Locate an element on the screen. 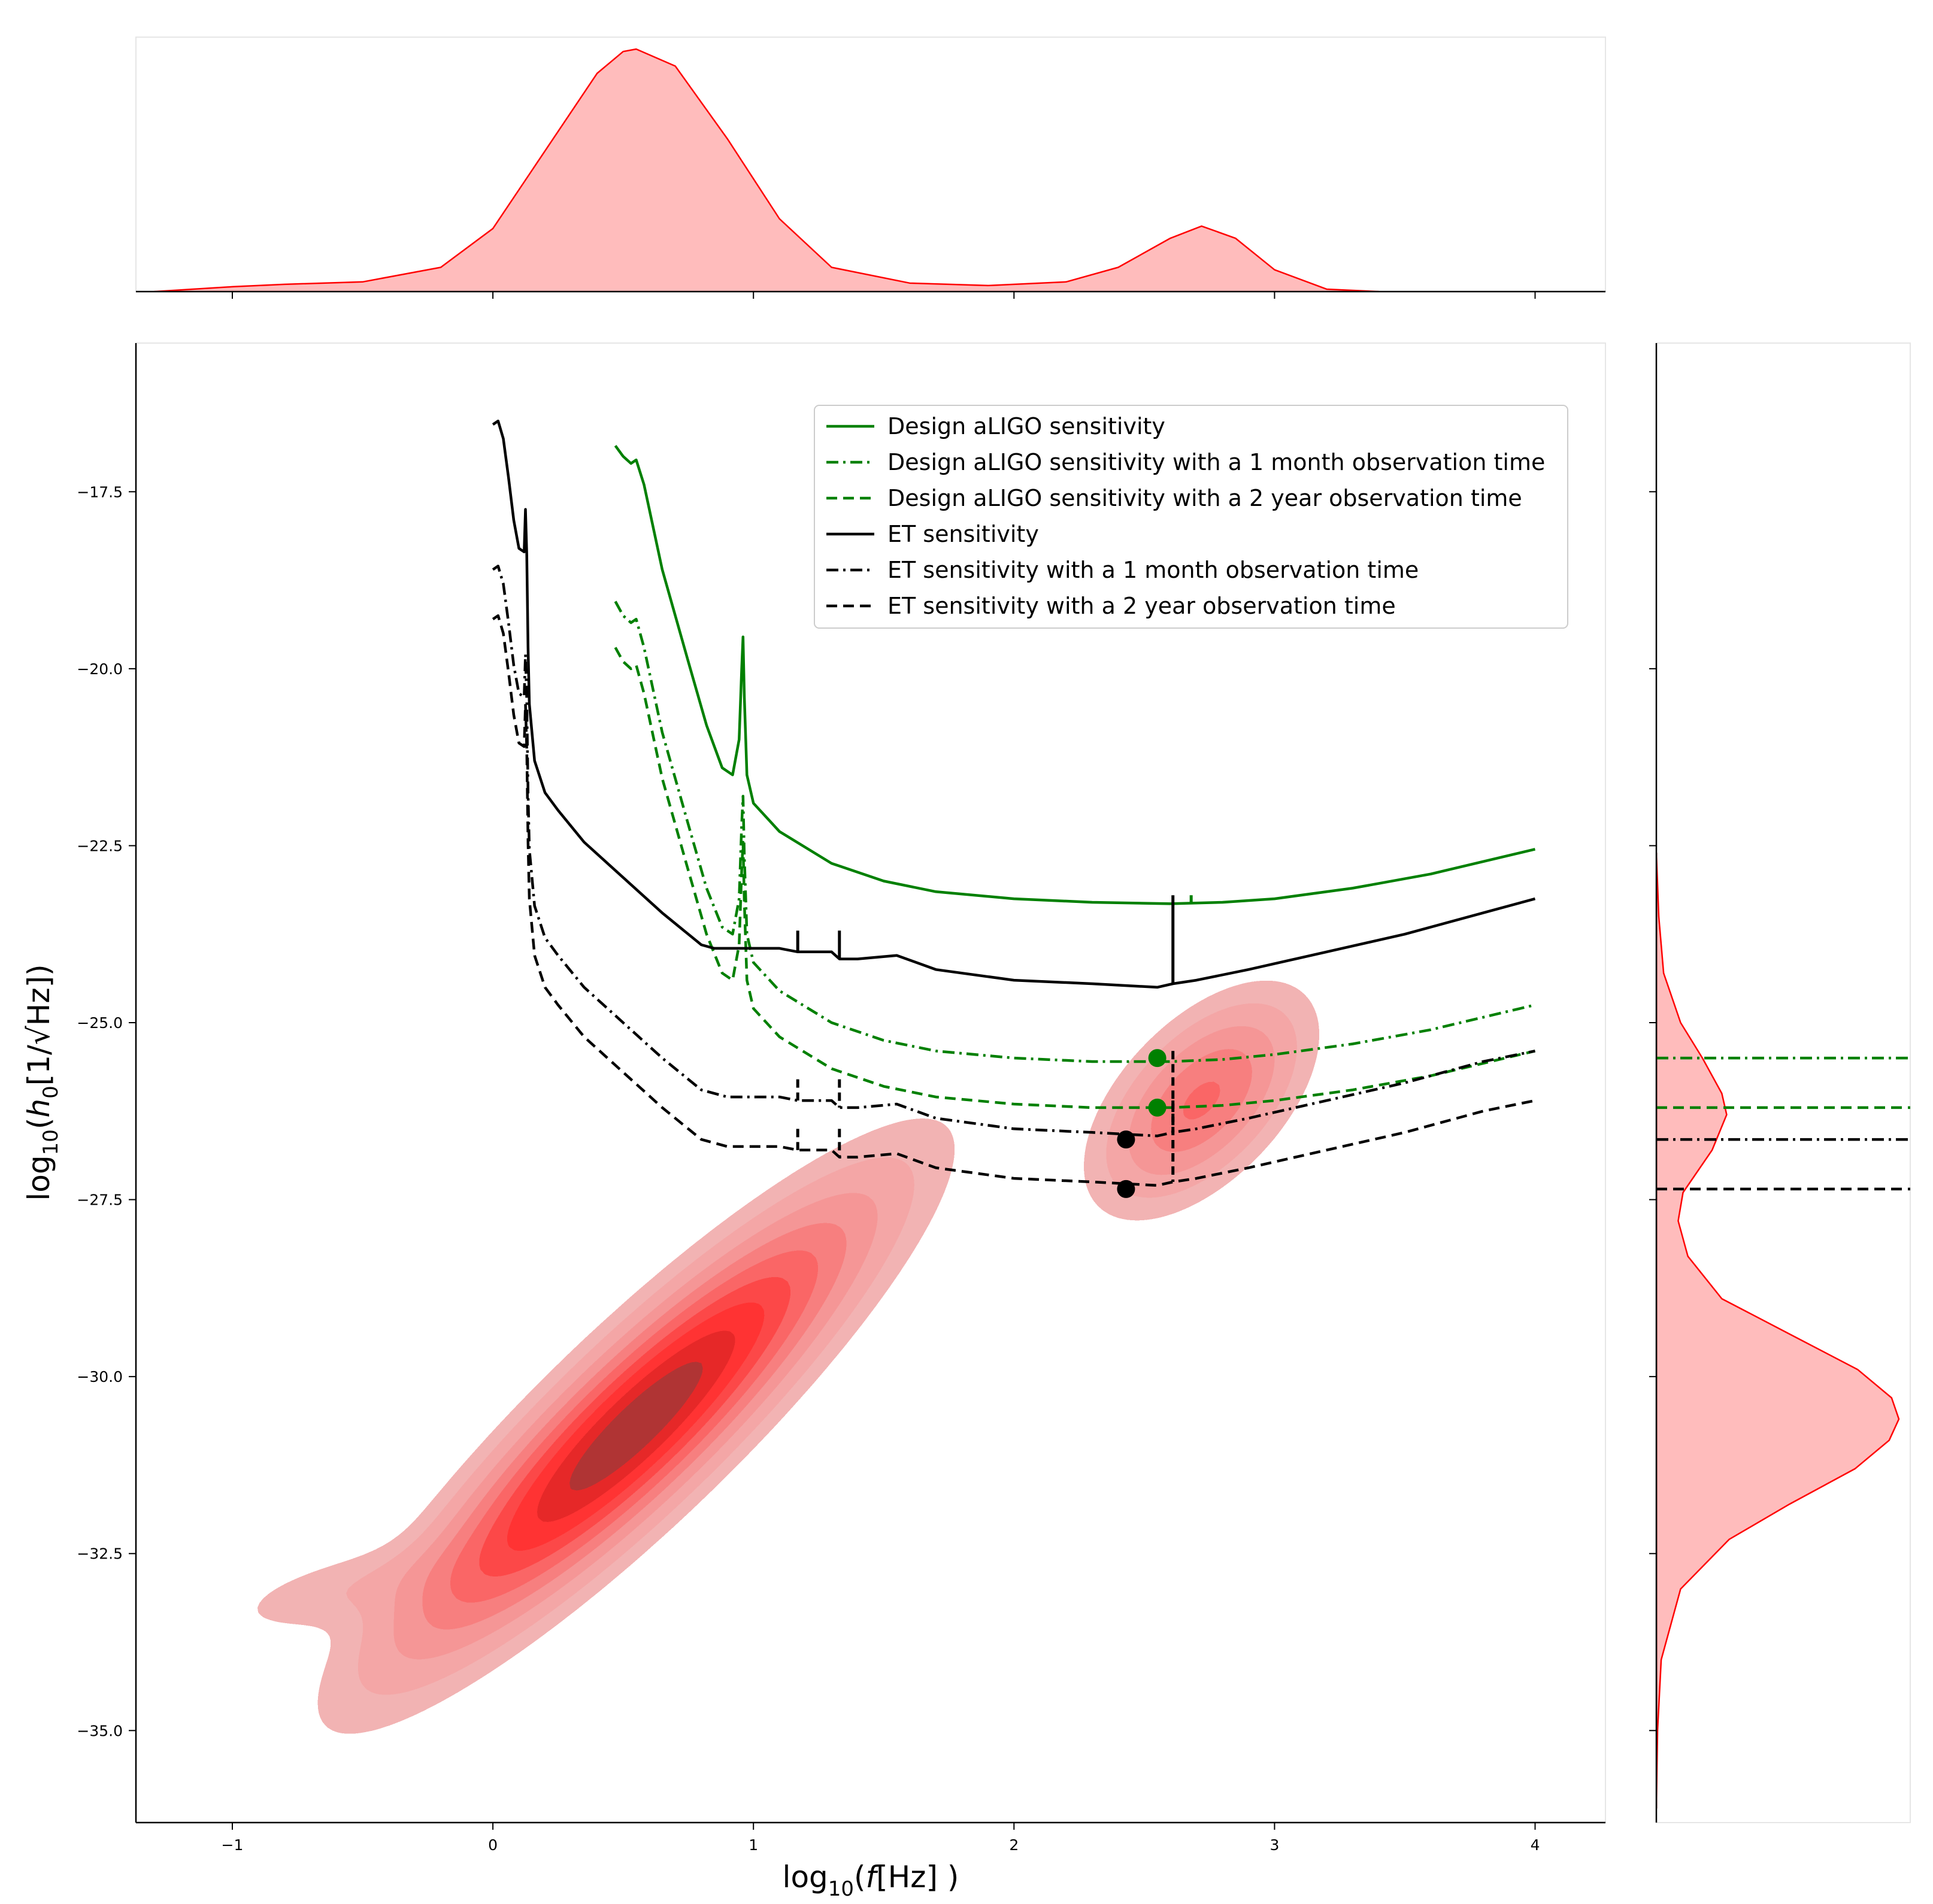 This screenshot has width=1933, height=1904. legend-label-4: ET sensitivity is located at coordinates (963, 534).